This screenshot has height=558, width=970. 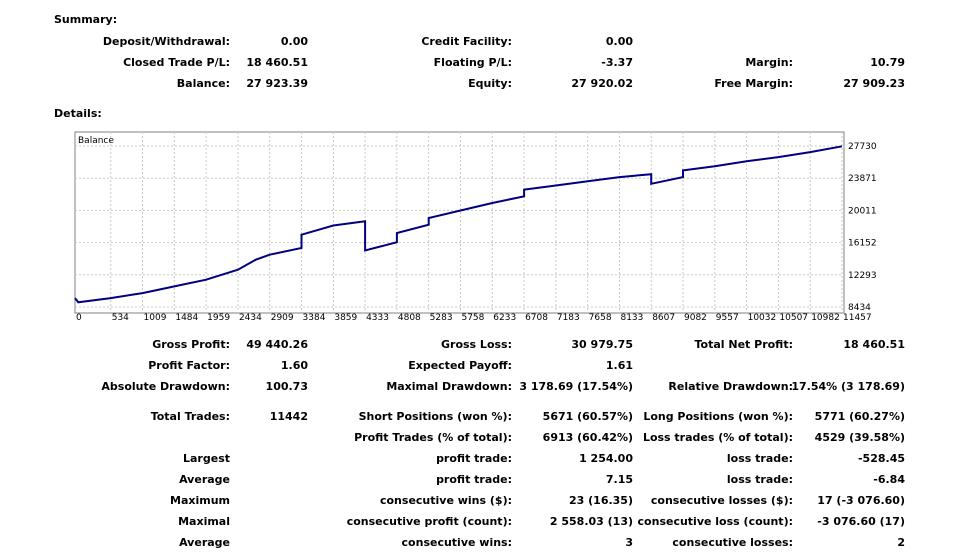 What do you see at coordinates (859, 416) in the screenshot?
I see `details-value-r3-c2: 5771 (60.27%)` at bounding box center [859, 416].